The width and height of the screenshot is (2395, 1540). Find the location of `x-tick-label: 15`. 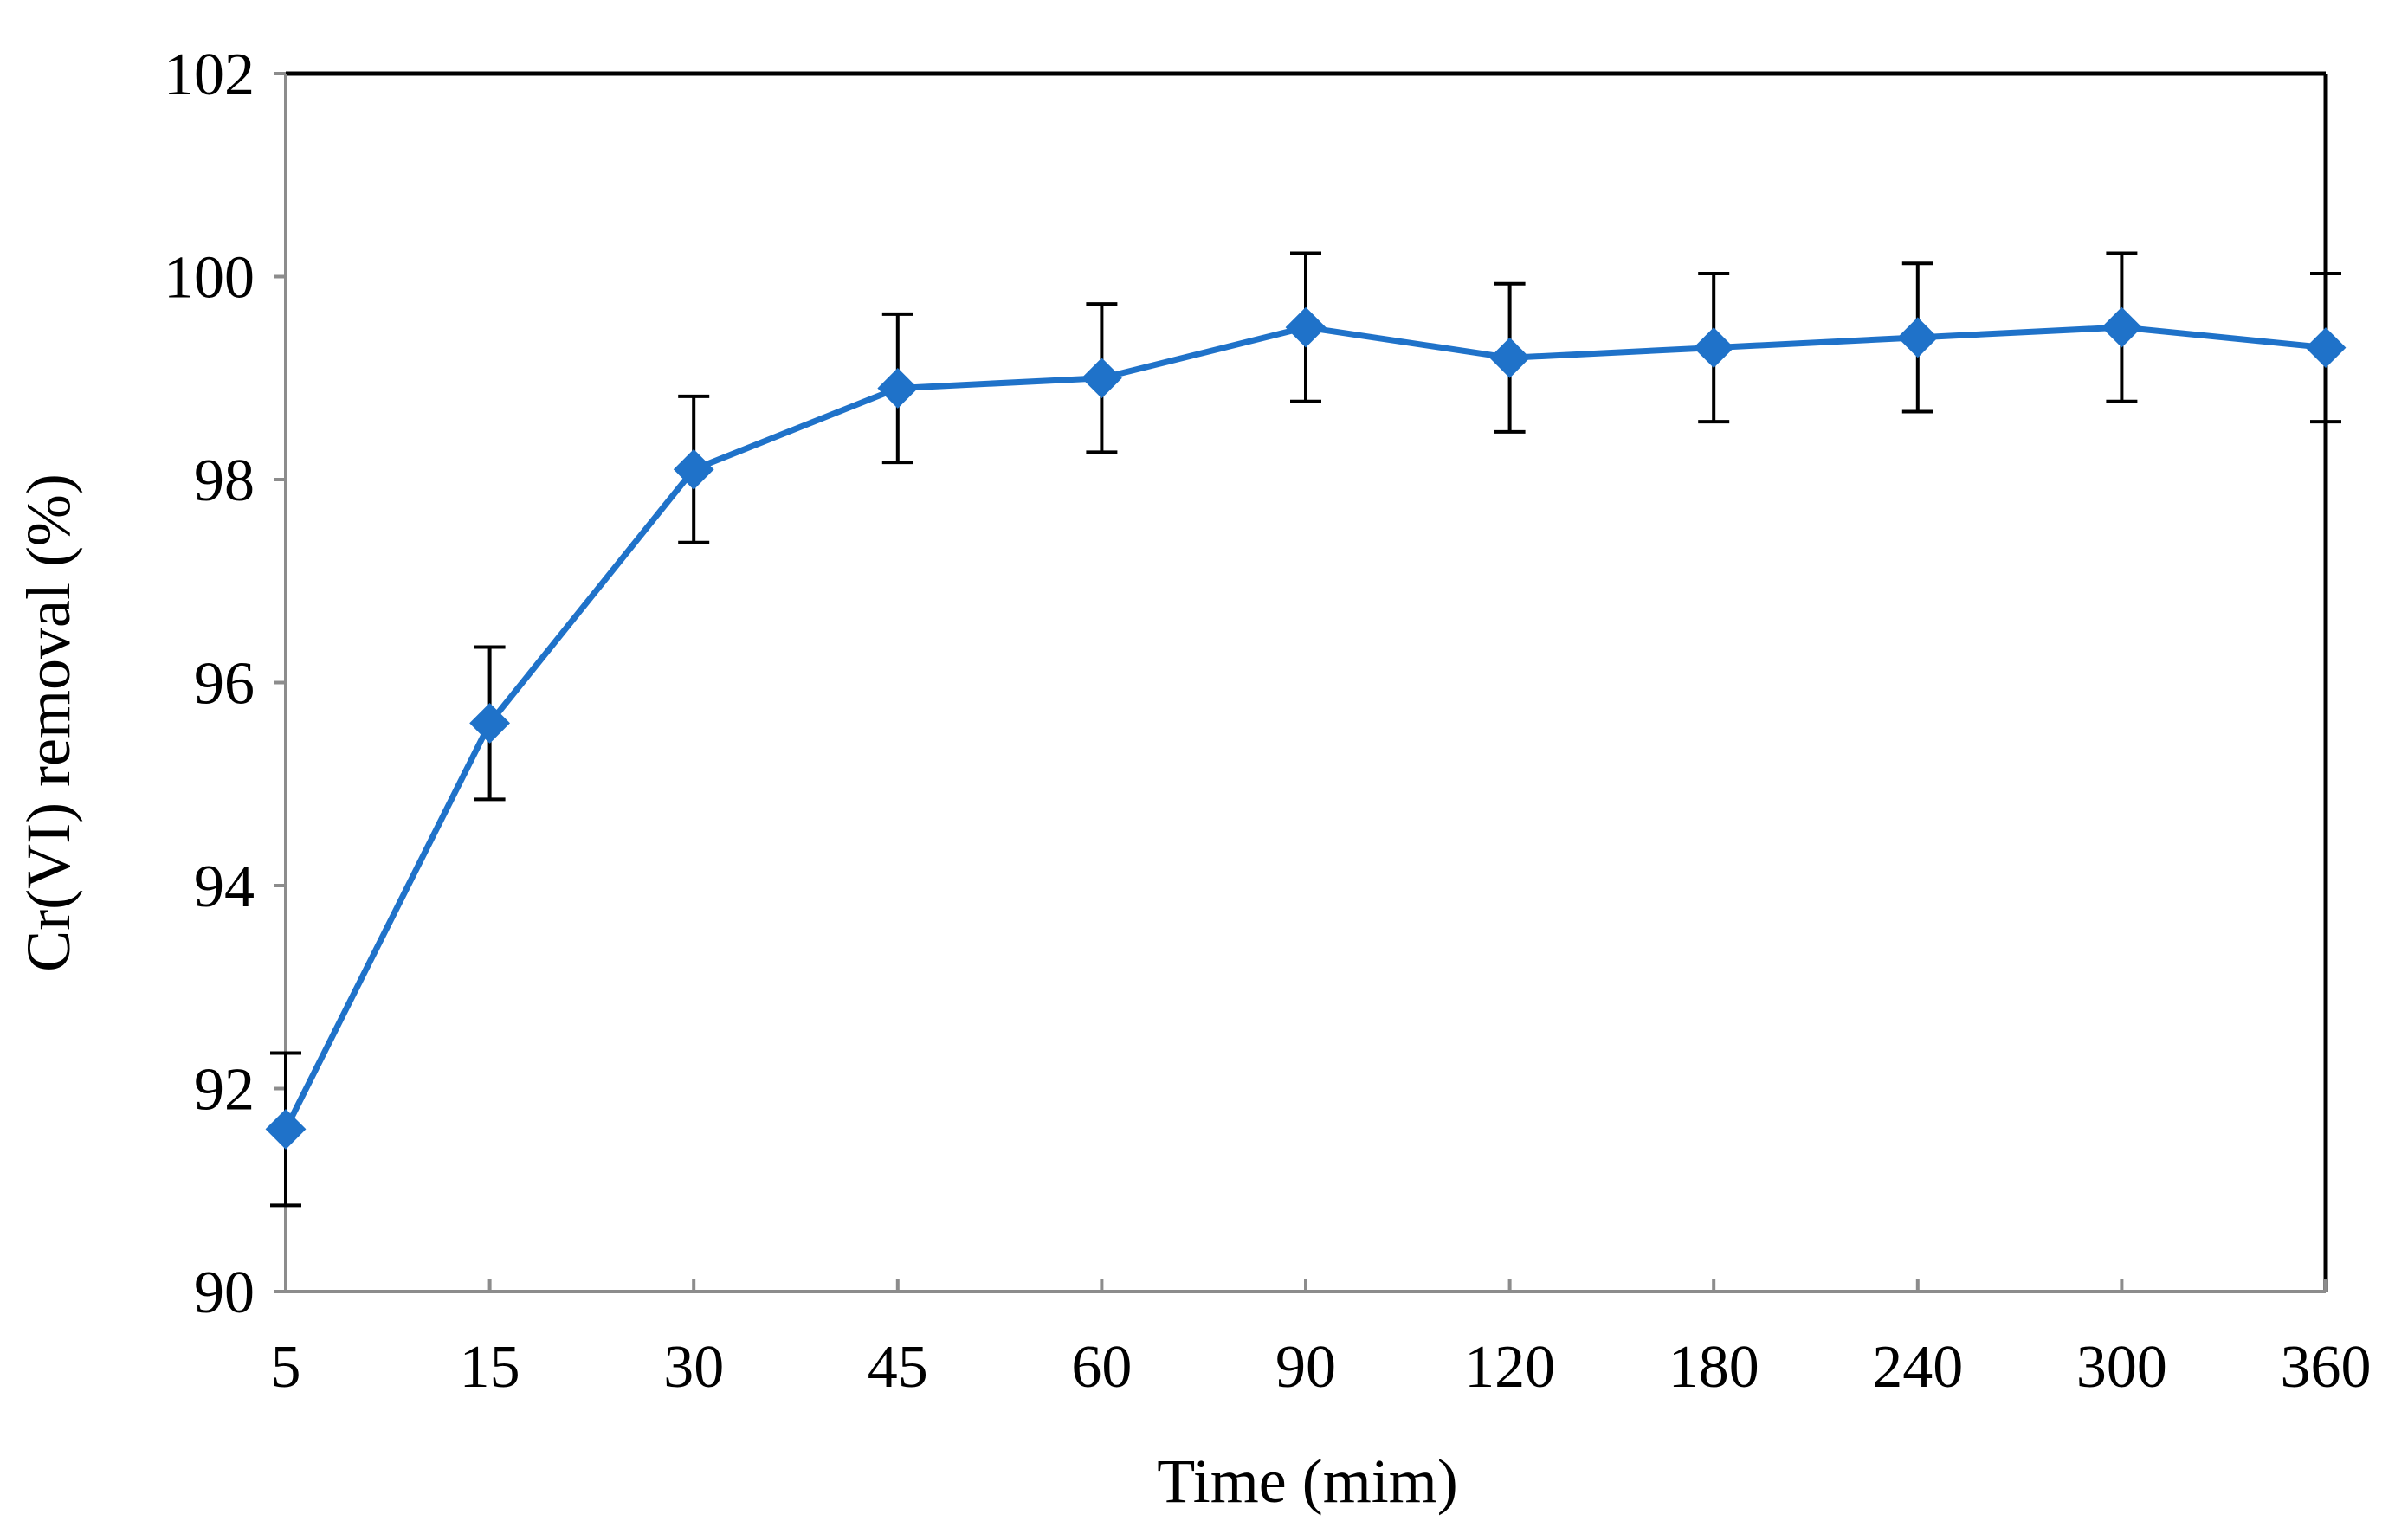

x-tick-label: 15 is located at coordinates (490, 1367).